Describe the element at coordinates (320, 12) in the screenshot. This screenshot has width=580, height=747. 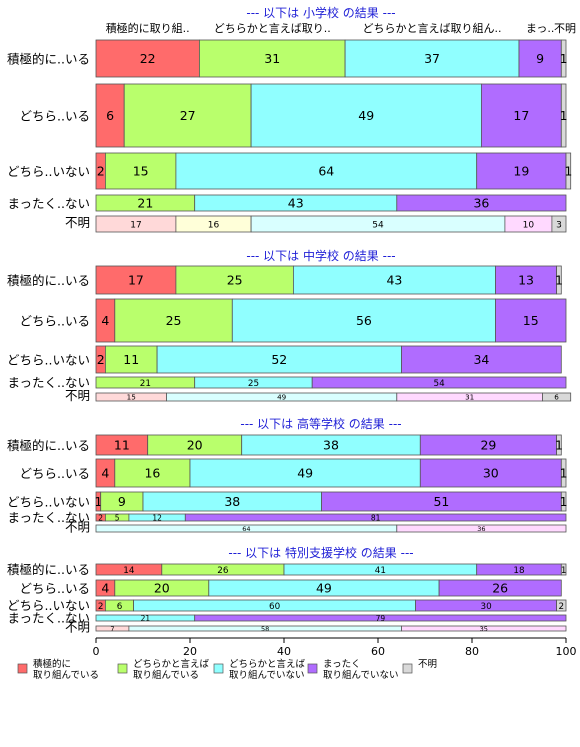
I see `panel-title: --- 以下は 小学校 の結果 ---` at that location.